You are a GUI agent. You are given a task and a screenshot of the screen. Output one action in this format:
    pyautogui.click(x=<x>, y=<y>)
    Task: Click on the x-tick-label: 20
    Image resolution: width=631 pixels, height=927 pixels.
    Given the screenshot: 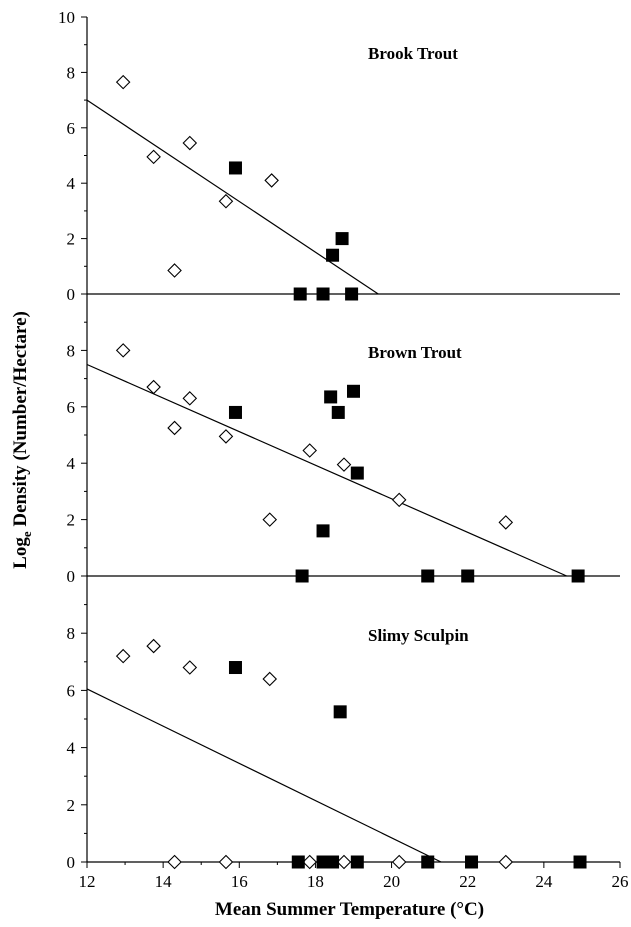 What is the action you would take?
    pyautogui.click(x=391, y=881)
    